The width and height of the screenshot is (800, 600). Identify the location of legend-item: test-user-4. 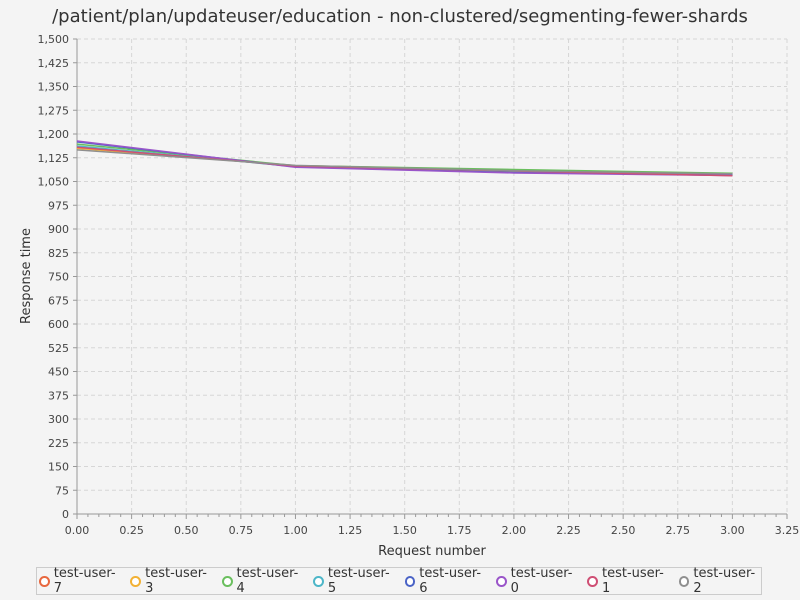
(262, 581).